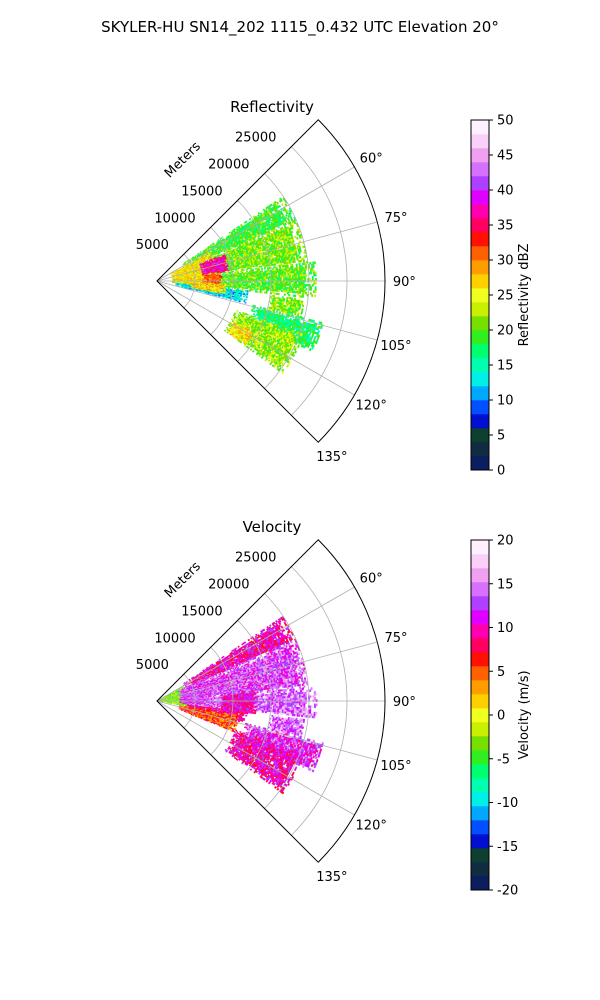 The image size is (600, 1000). What do you see at coordinates (501, 436) in the screenshot?
I see `colorbar-tick-label: 5` at bounding box center [501, 436].